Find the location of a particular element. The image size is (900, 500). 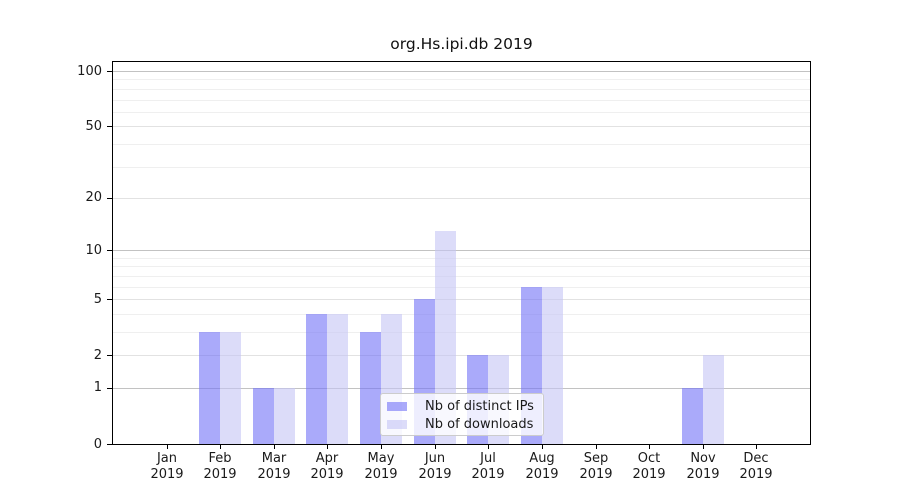

x-tick-label-sep: Sep 2019 is located at coordinates (596, 466).